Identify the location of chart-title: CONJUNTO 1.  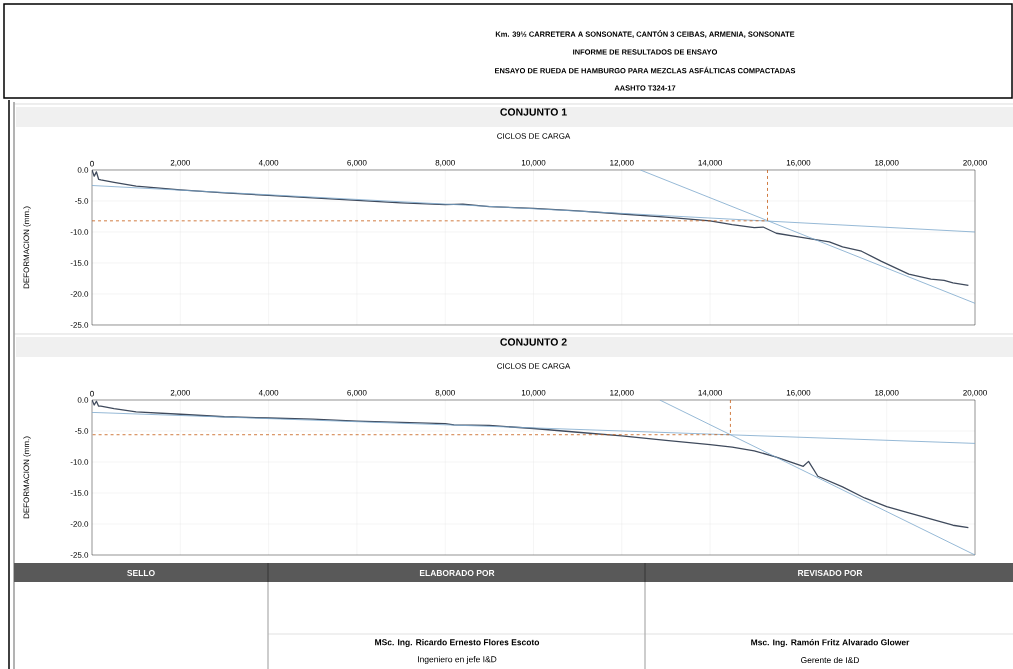
(533, 112).